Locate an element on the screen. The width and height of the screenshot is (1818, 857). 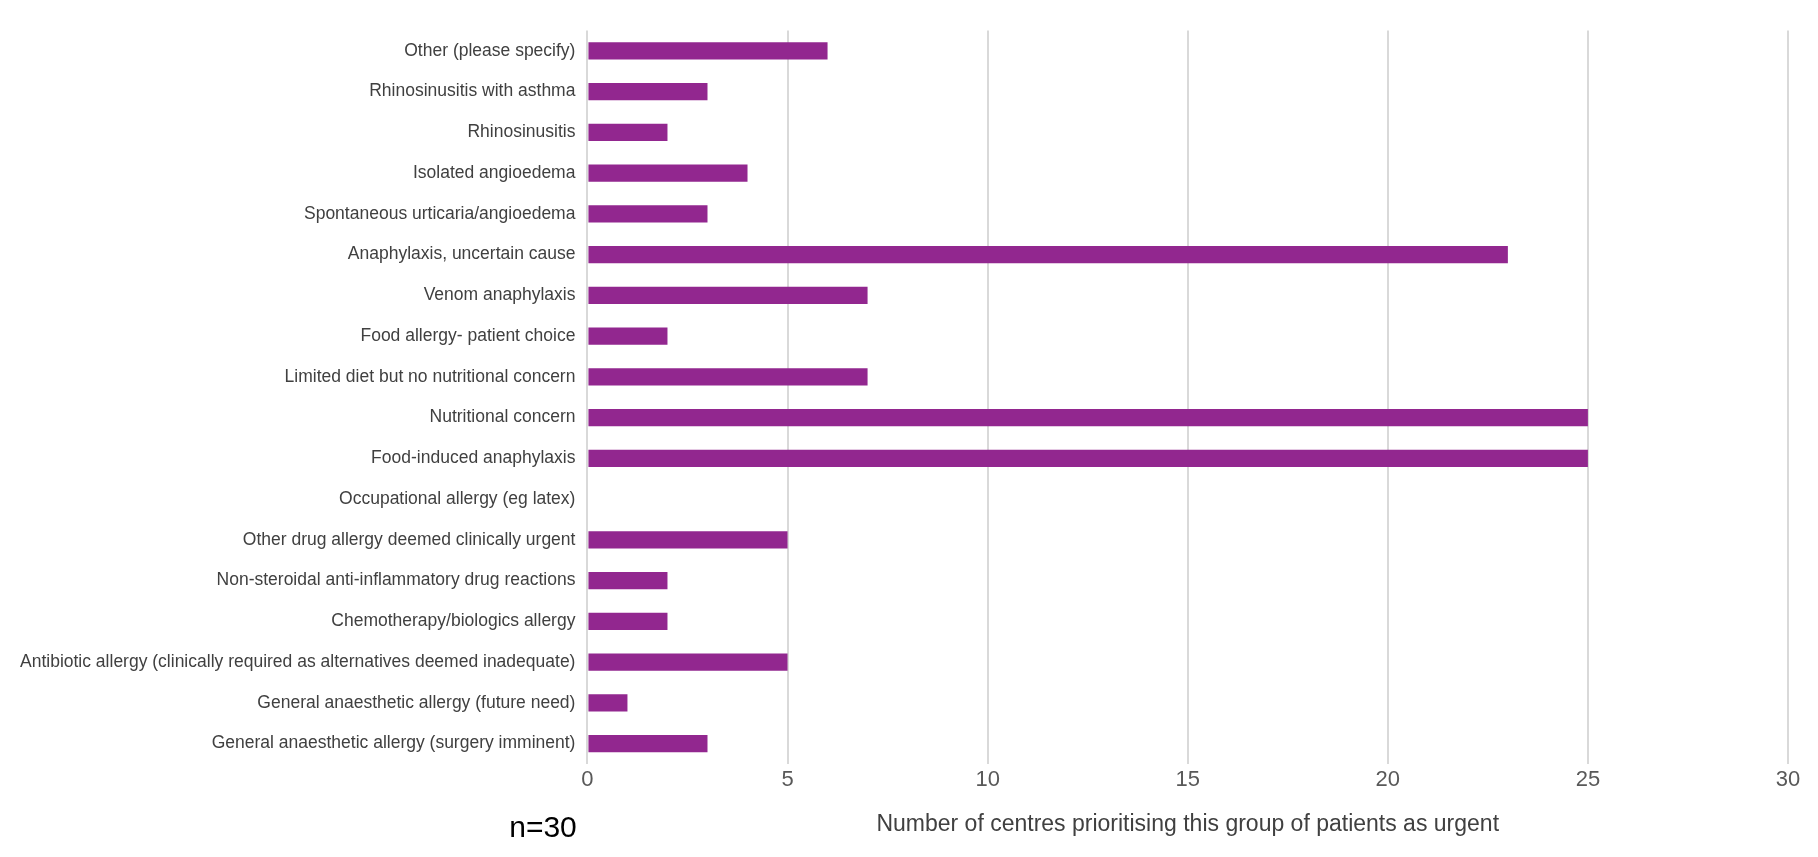
x-tick-label: 15 is located at coordinates (1187, 779).